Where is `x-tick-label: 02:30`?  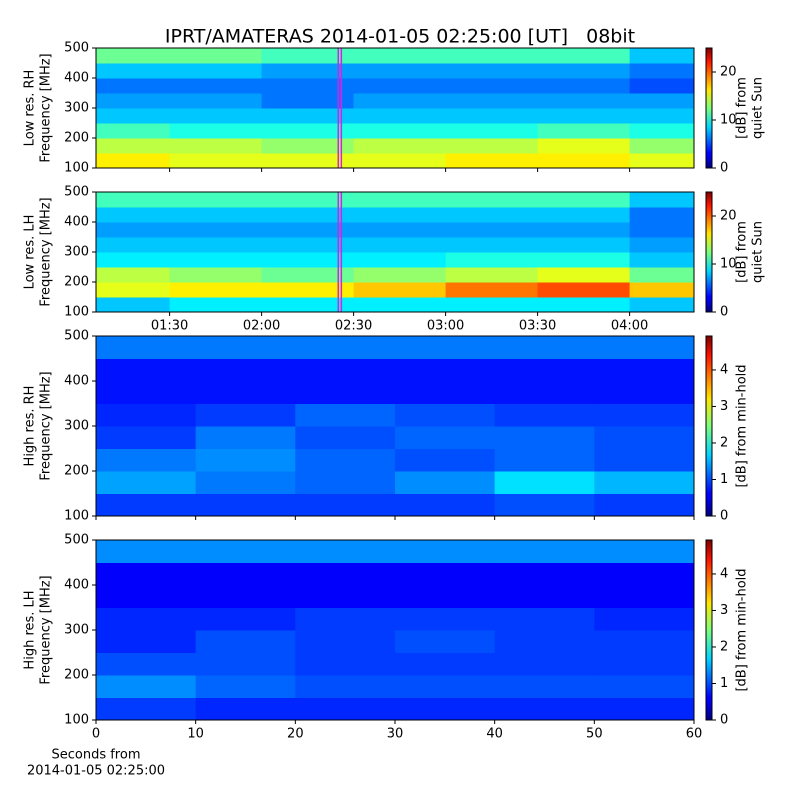
x-tick-label: 02:30 is located at coordinates (353, 326).